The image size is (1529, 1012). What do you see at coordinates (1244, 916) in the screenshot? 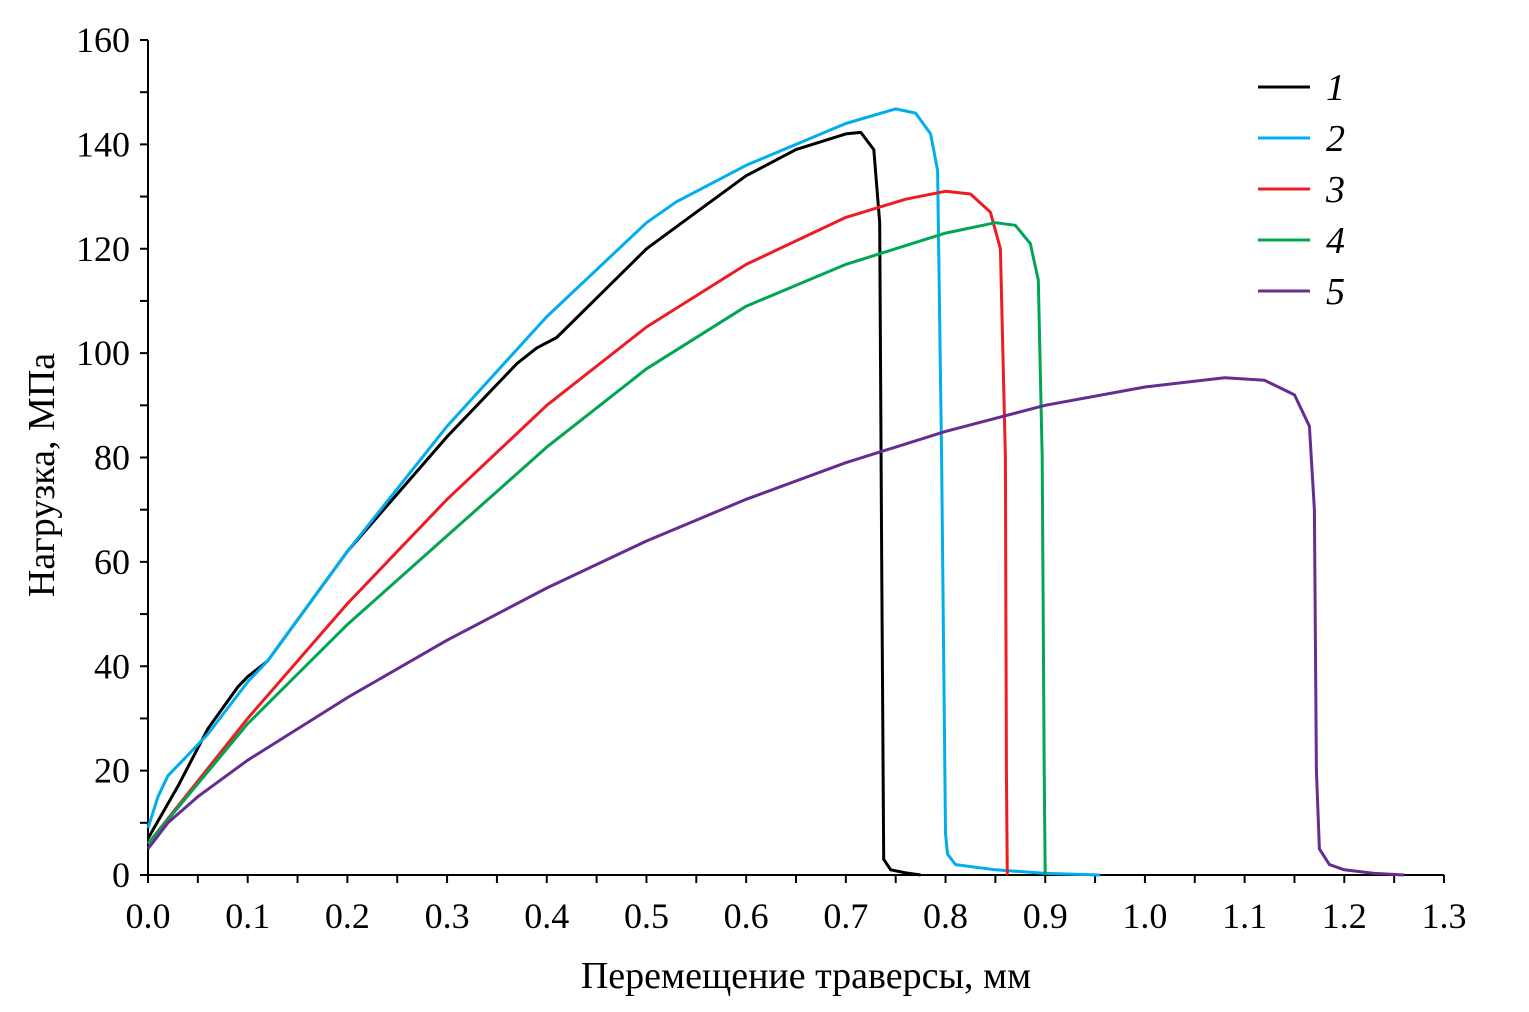
I see `x-tick-label: 1.1` at bounding box center [1244, 916].